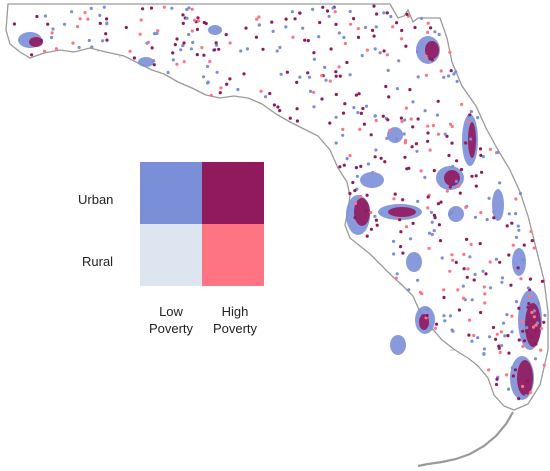 The height and width of the screenshot is (471, 550). What do you see at coordinates (233, 193) in the screenshot?
I see `legend-swatch-urban-high-poverty` at bounding box center [233, 193].